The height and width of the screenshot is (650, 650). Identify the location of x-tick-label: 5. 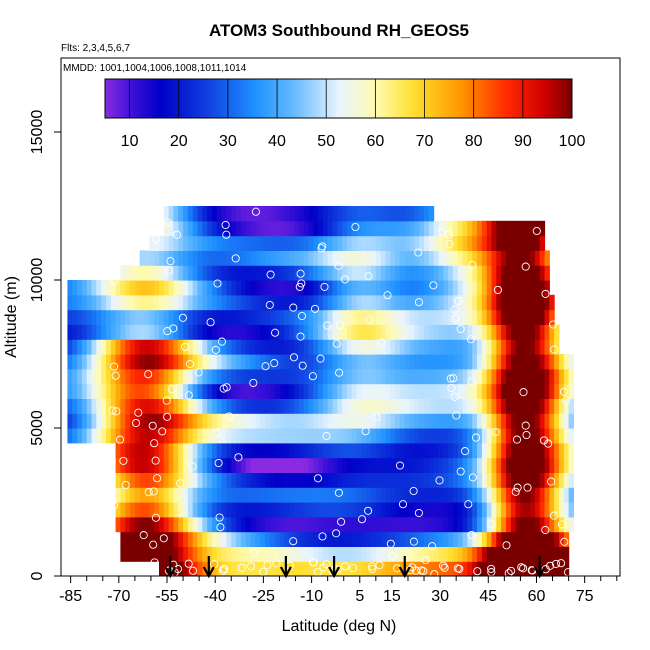
(359, 596).